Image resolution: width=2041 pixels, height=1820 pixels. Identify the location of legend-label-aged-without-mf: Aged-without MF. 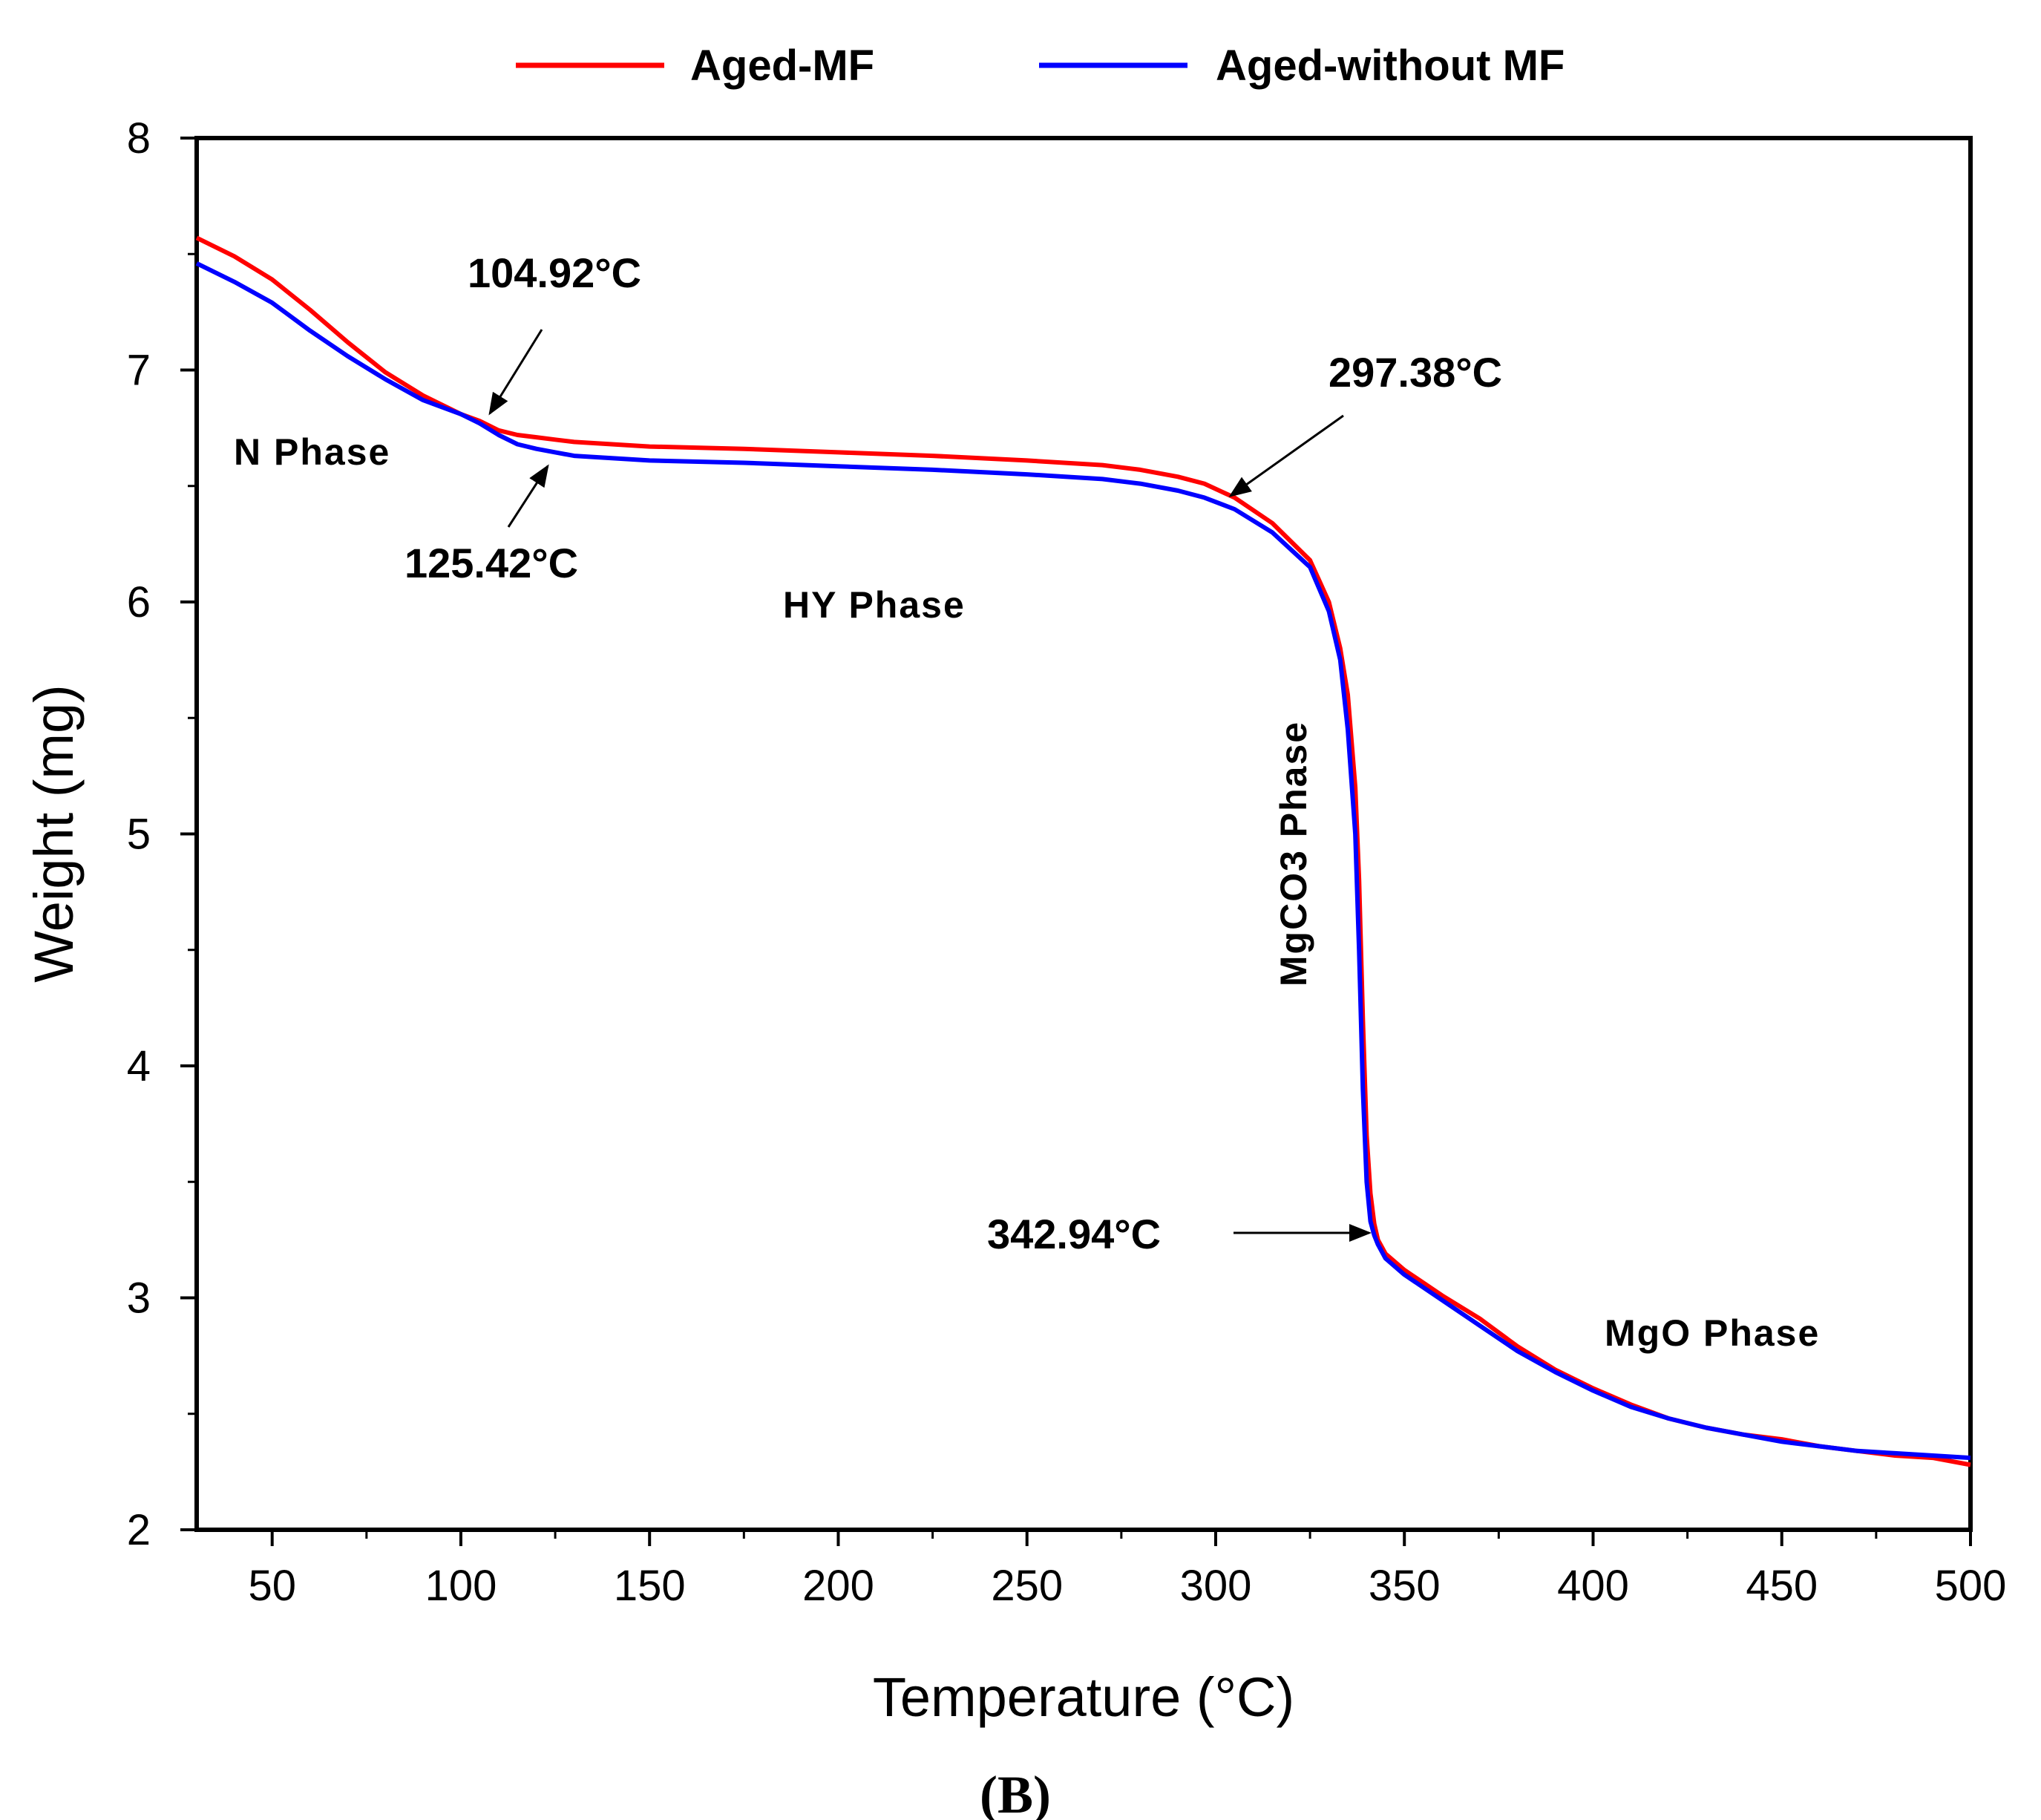
(1390, 66).